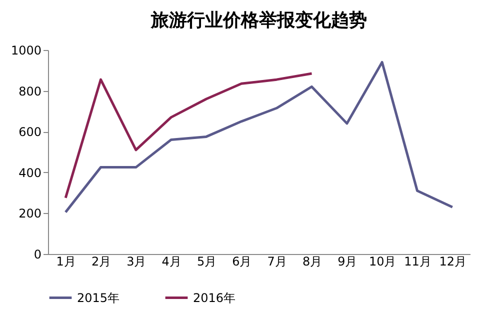 The height and width of the screenshot is (312, 500). I want to click on y-tick-label: 200, so click(30, 213).